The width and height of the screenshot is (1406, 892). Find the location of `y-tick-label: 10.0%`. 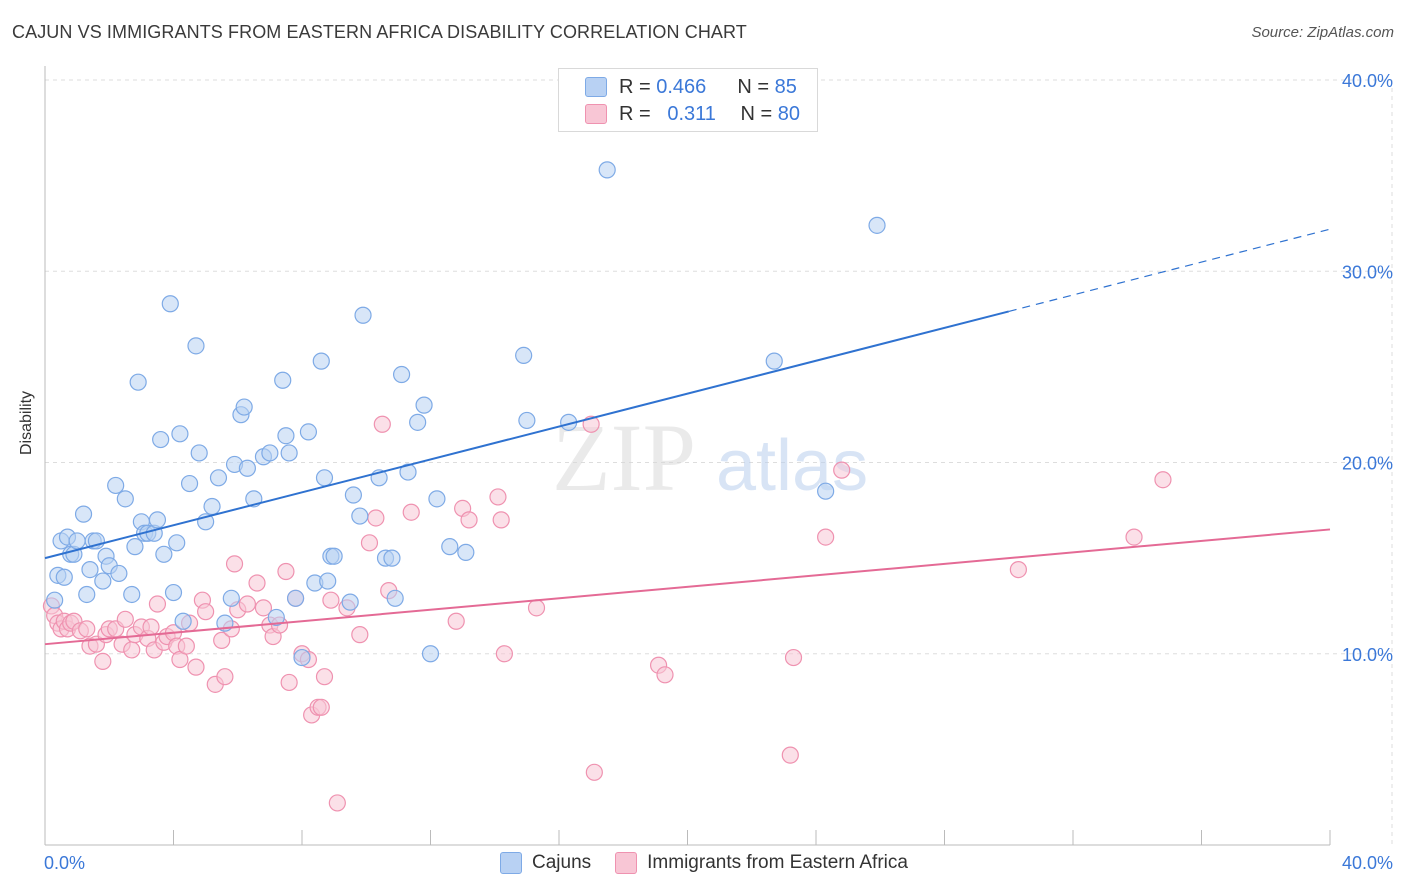

y-tick-label: 10.0% is located at coordinates (1367, 655).